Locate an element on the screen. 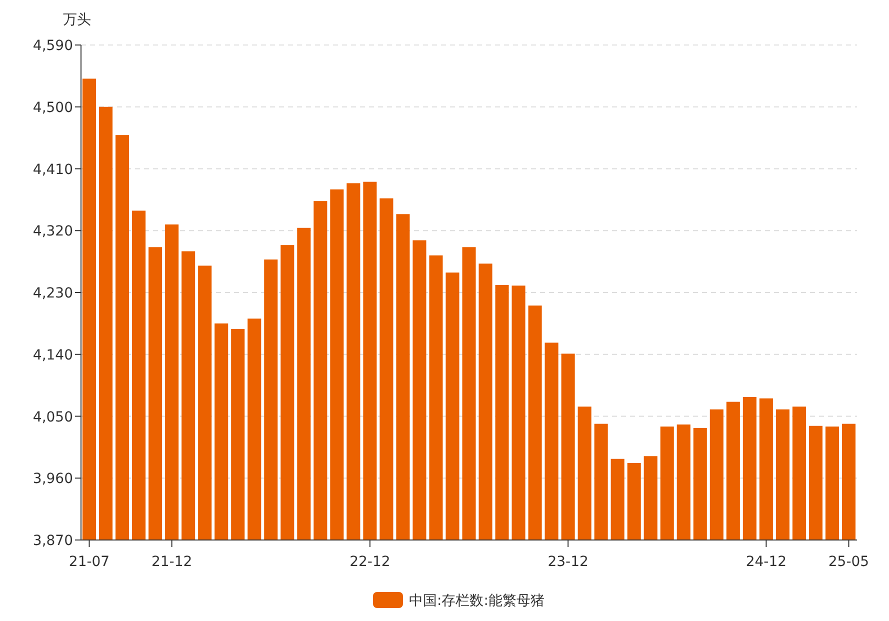 This screenshot has height=621, width=889. y-tick-label: 4,140 is located at coordinates (52, 355).